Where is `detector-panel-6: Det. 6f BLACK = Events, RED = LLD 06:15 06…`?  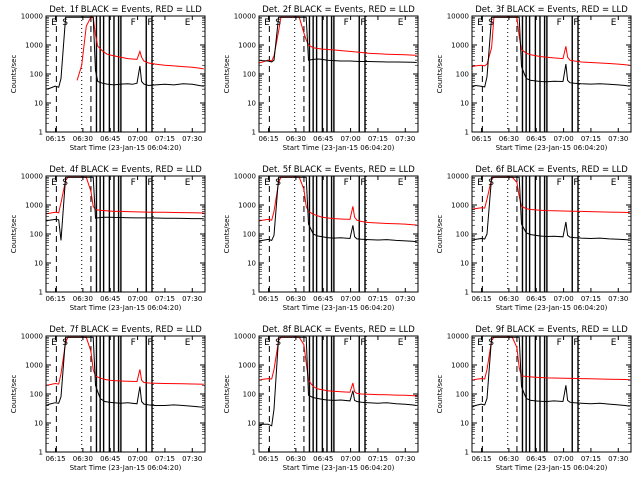 detector-panel-6: Det. 6f BLACK = Events, RED = LLD 06:15 06… is located at coordinates (534, 238).